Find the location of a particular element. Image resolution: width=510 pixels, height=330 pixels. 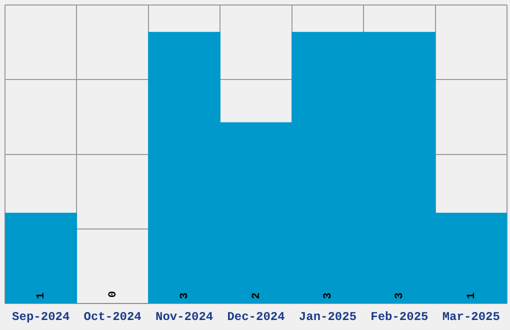

x-tick-label: Mar-2025 is located at coordinates (471, 317).